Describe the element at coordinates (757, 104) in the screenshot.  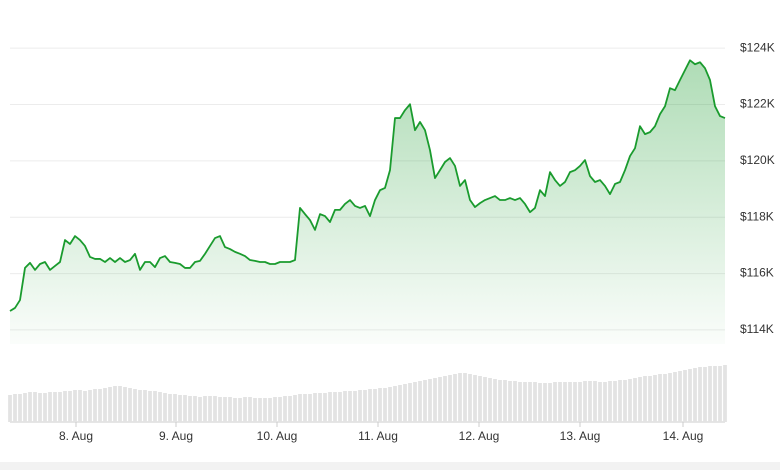
I see `y-tick-label: $122K` at that location.